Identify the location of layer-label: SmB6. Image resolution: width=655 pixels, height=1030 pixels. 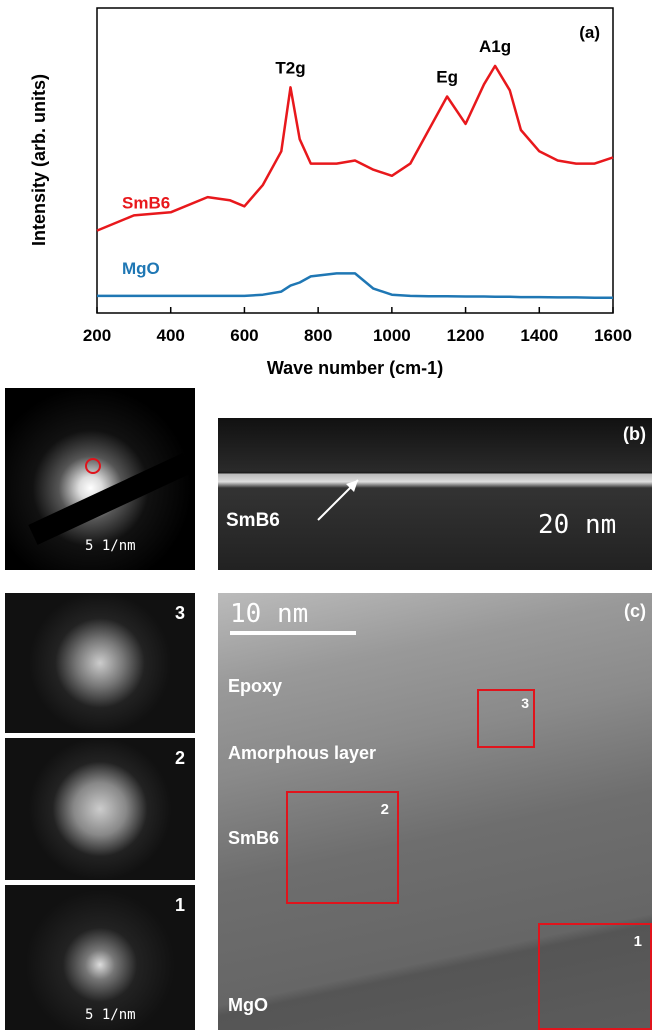
(253, 520).